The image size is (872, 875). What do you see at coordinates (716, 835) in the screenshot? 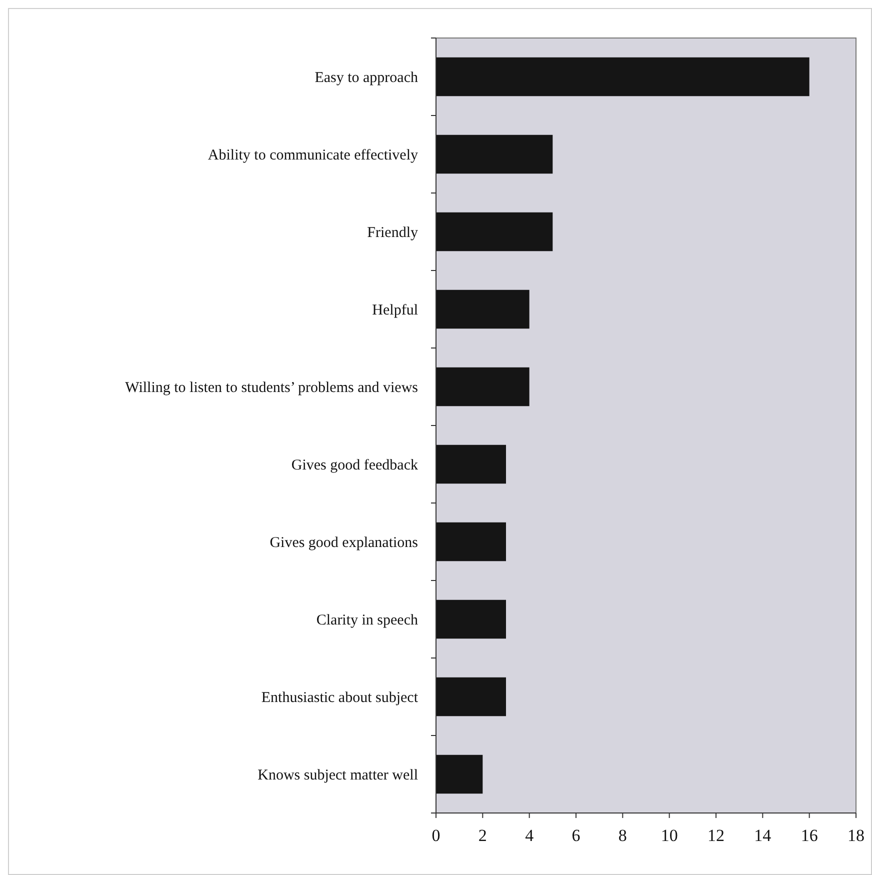
I see `x-tick-label: 12` at bounding box center [716, 835].